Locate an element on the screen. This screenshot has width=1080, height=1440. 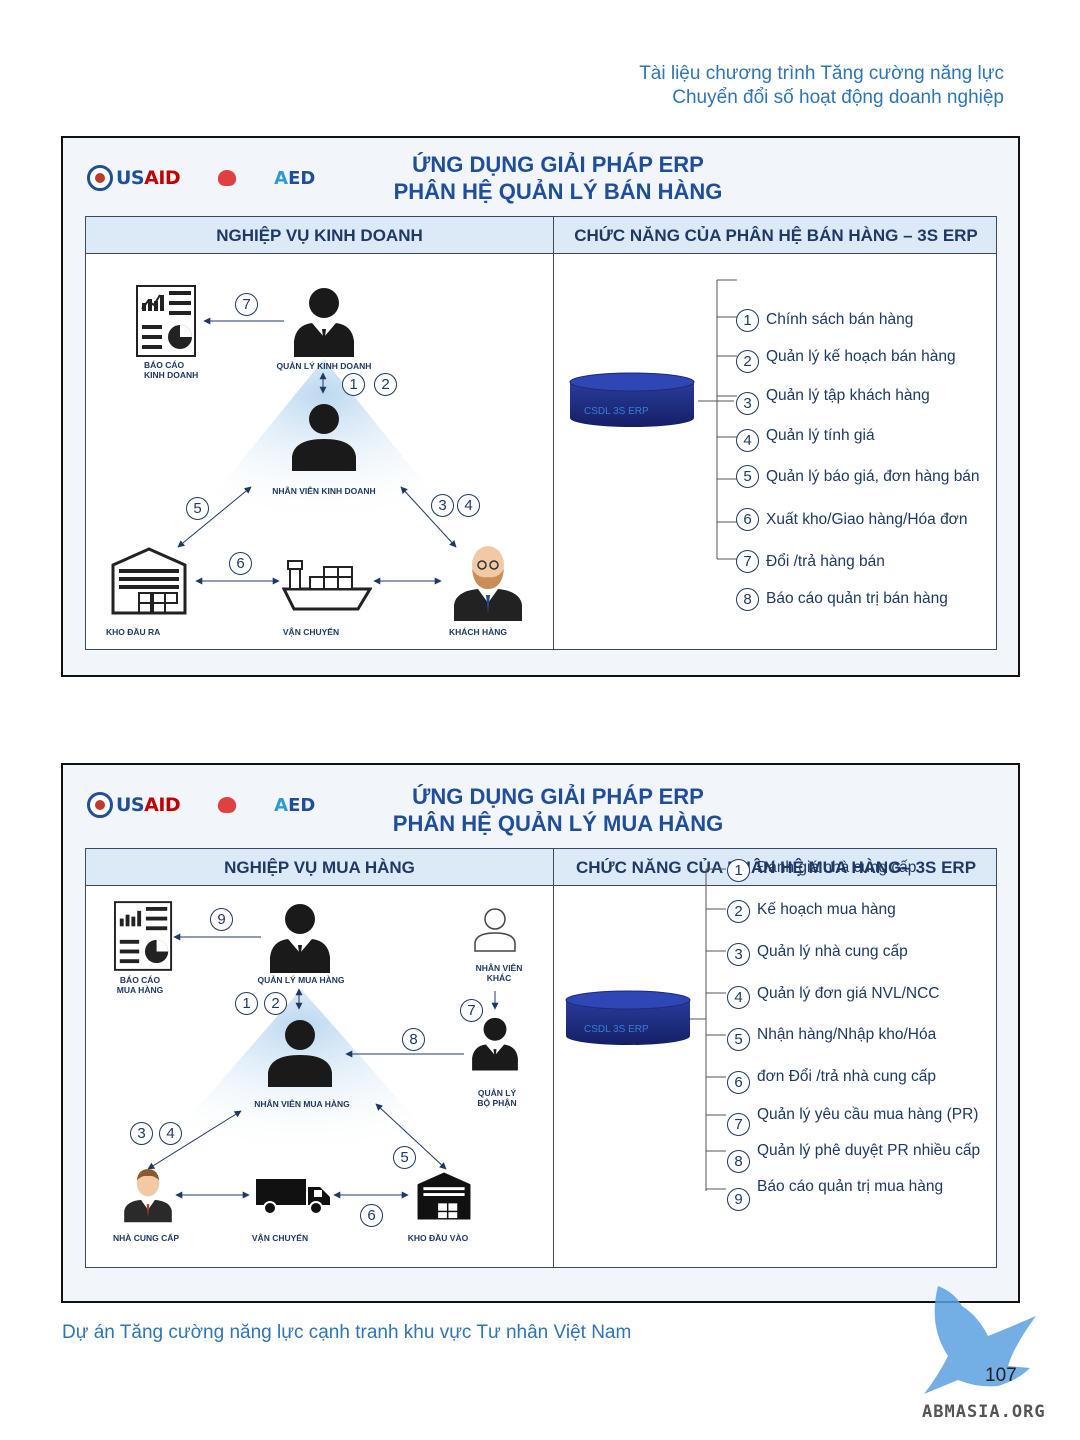
watermark-griffin-icon is located at coordinates (980, 1340).